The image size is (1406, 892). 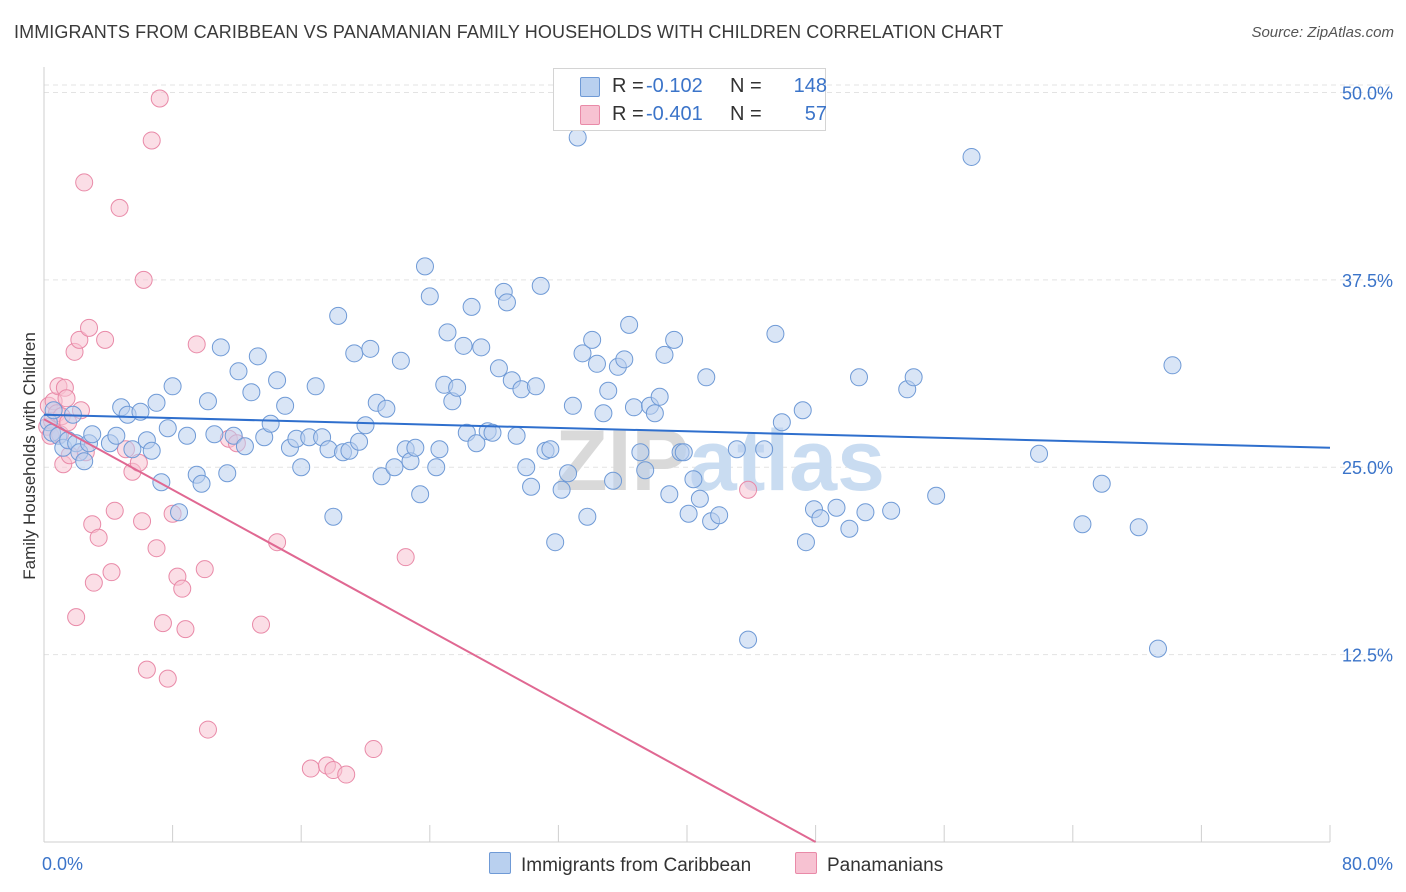 What do you see at coordinates (674, 86) in the screenshot?
I see `legend-r-value: -0.102` at bounding box center [674, 86].